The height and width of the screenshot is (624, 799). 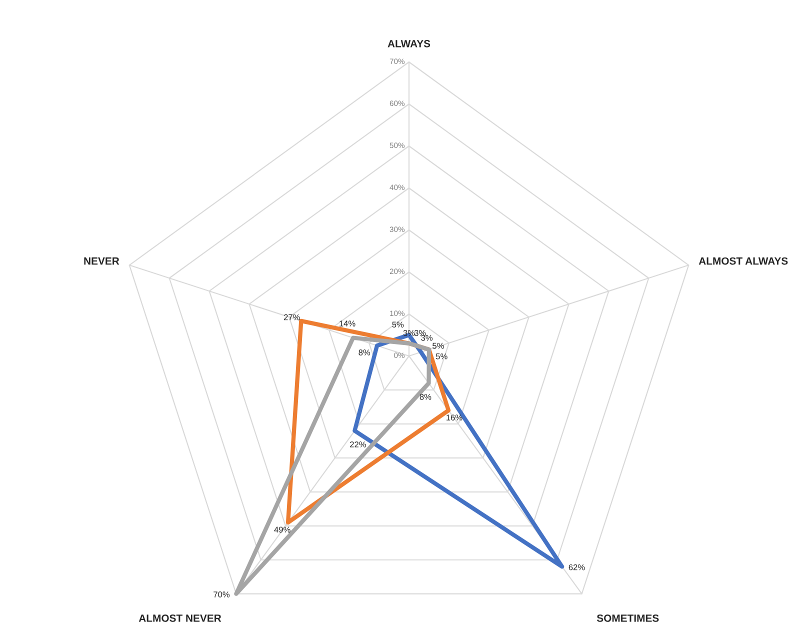 What do you see at coordinates (180, 618) in the screenshot?
I see `spoke-label: ALMOST NEVER` at bounding box center [180, 618].